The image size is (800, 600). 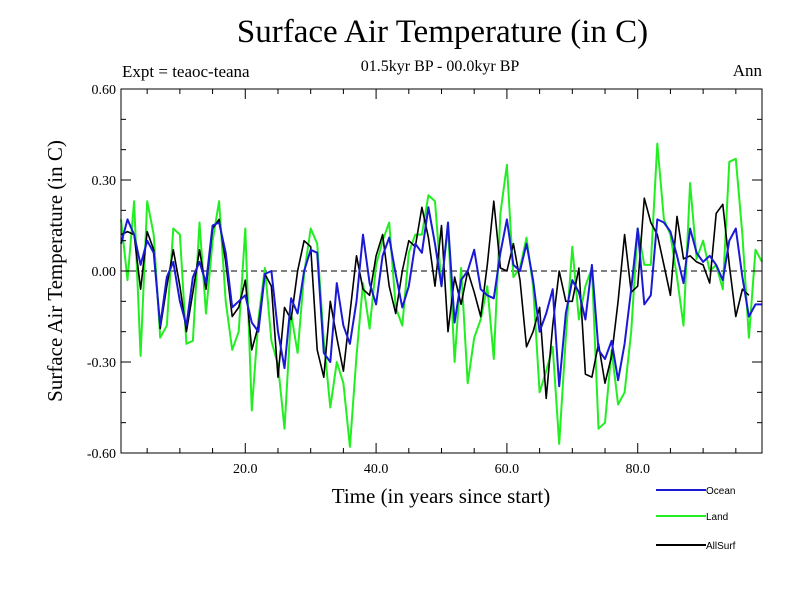 I want to click on experiment-label: Expt = teaoc-teana, so click(x=186, y=71).